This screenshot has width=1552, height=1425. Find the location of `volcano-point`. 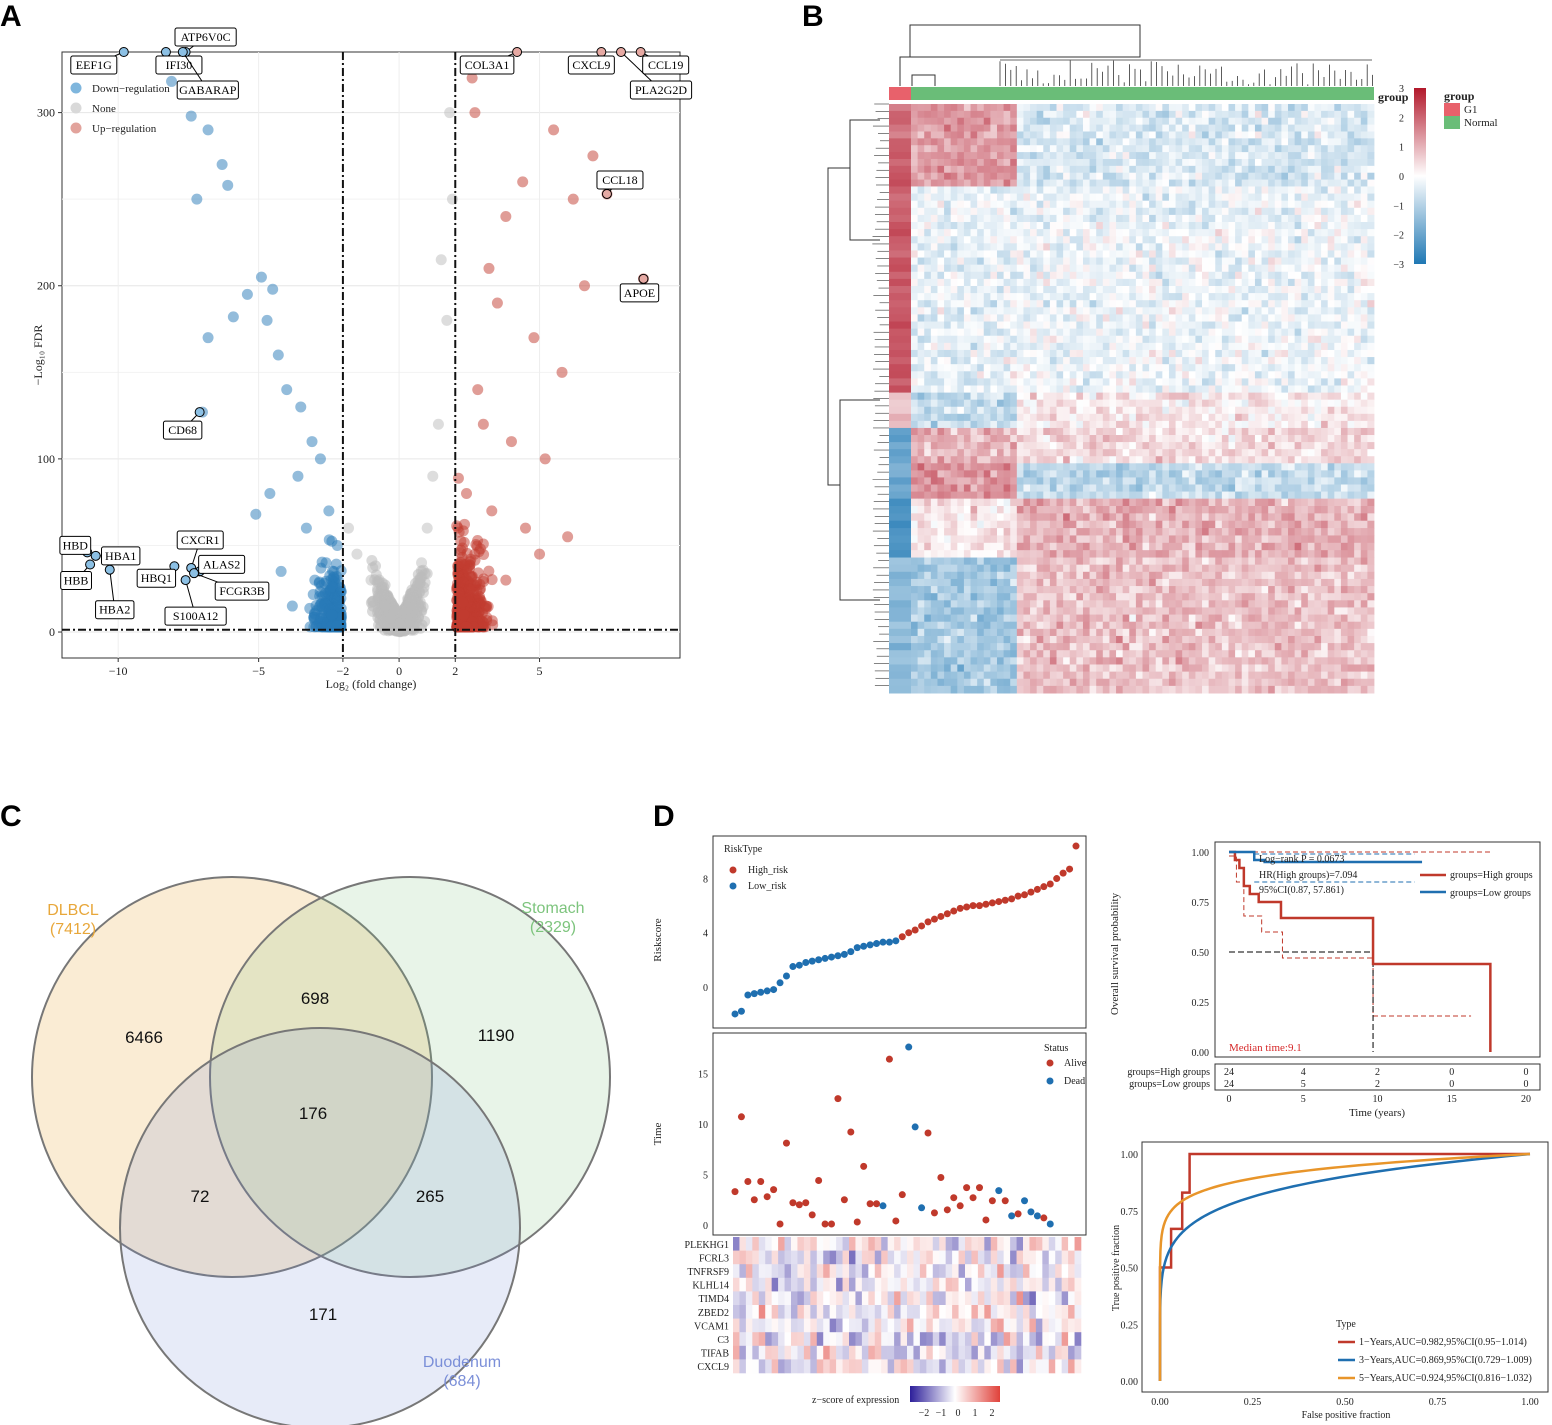

volcano-point is located at coordinates (292, 606).